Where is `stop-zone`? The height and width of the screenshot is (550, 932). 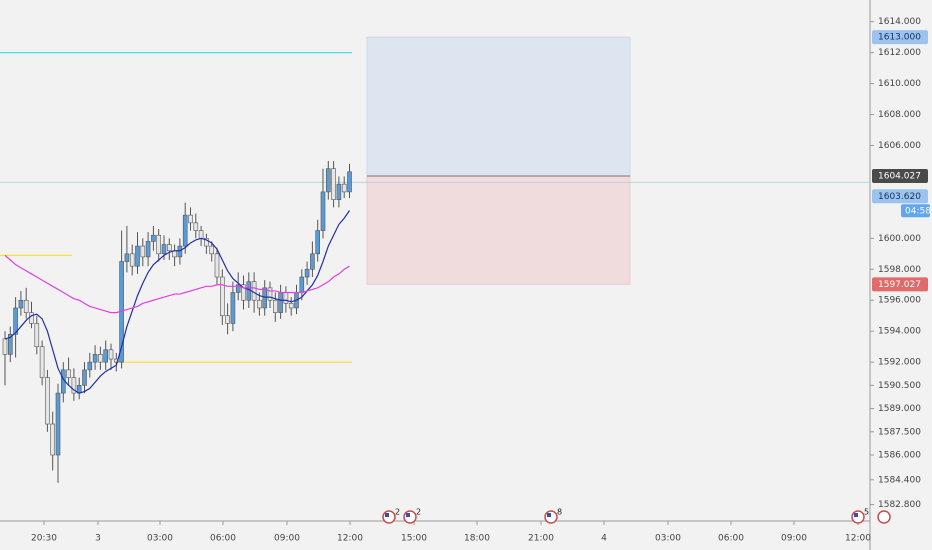
stop-zone is located at coordinates (498, 230).